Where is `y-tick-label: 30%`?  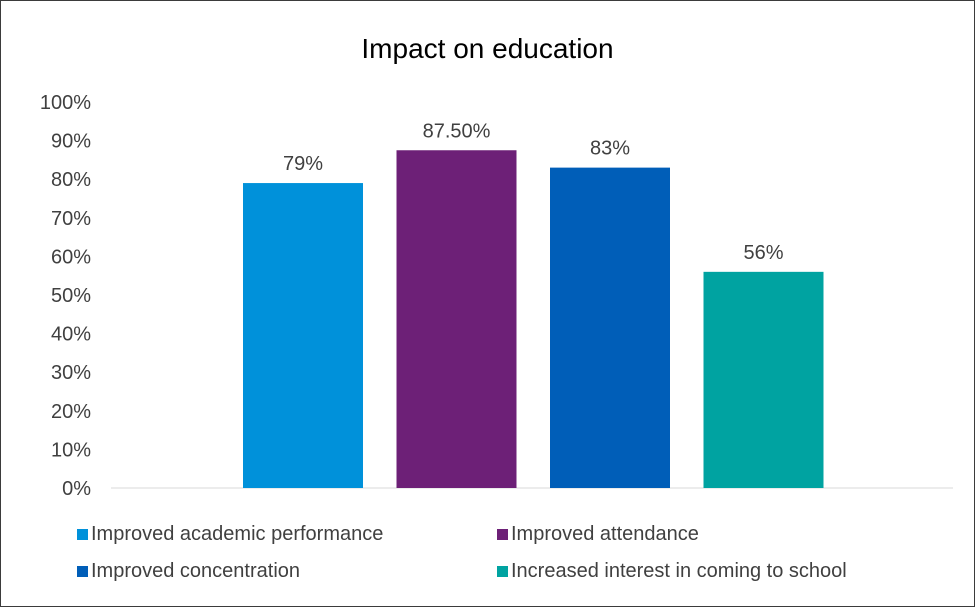 y-tick-label: 30% is located at coordinates (71, 373).